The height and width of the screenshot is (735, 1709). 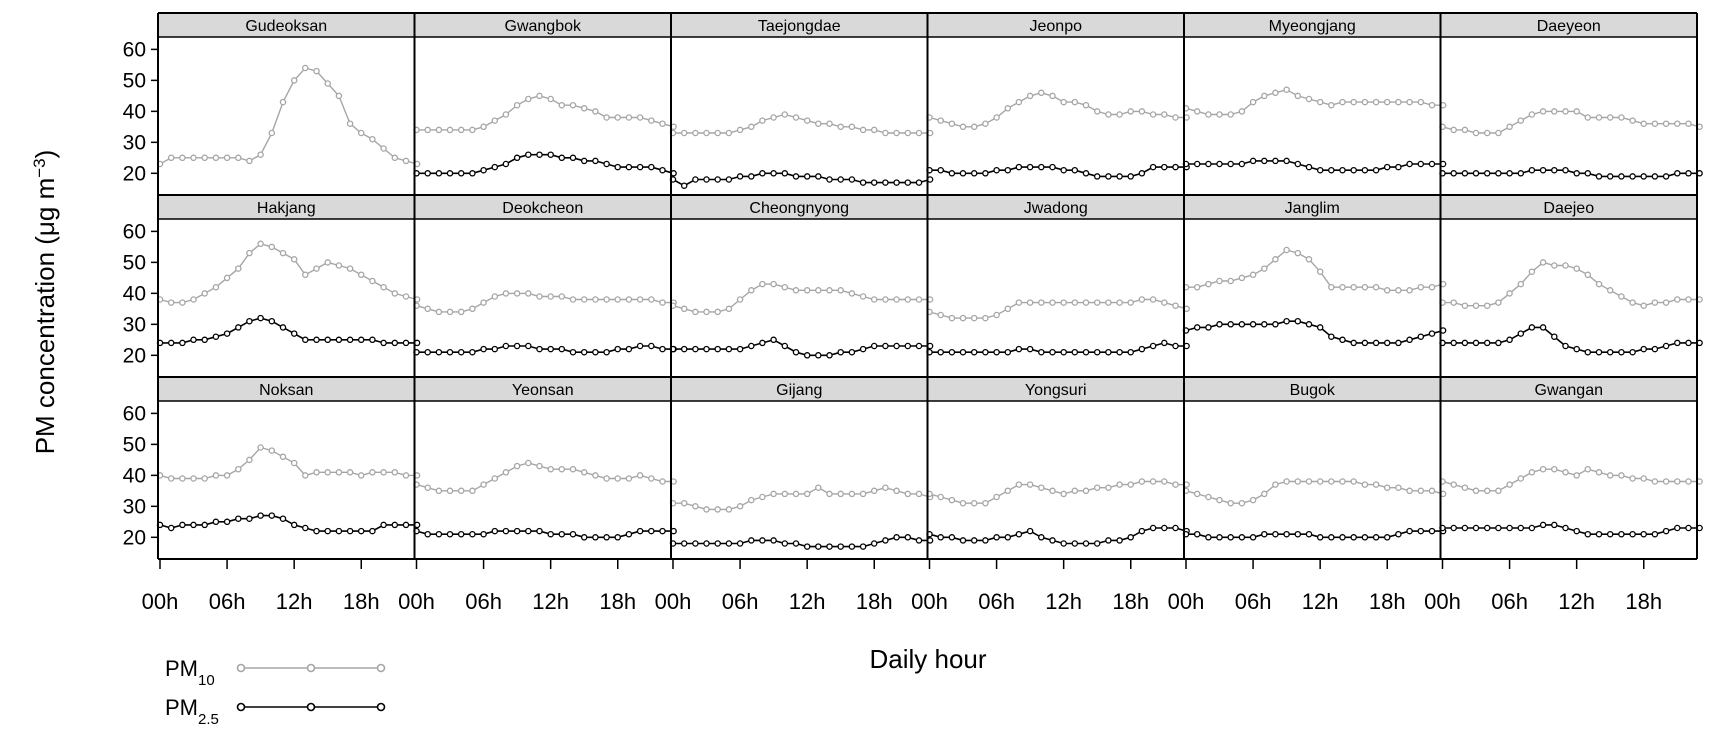 I want to click on x-tick-label: 18h, so click(x=874, y=601).